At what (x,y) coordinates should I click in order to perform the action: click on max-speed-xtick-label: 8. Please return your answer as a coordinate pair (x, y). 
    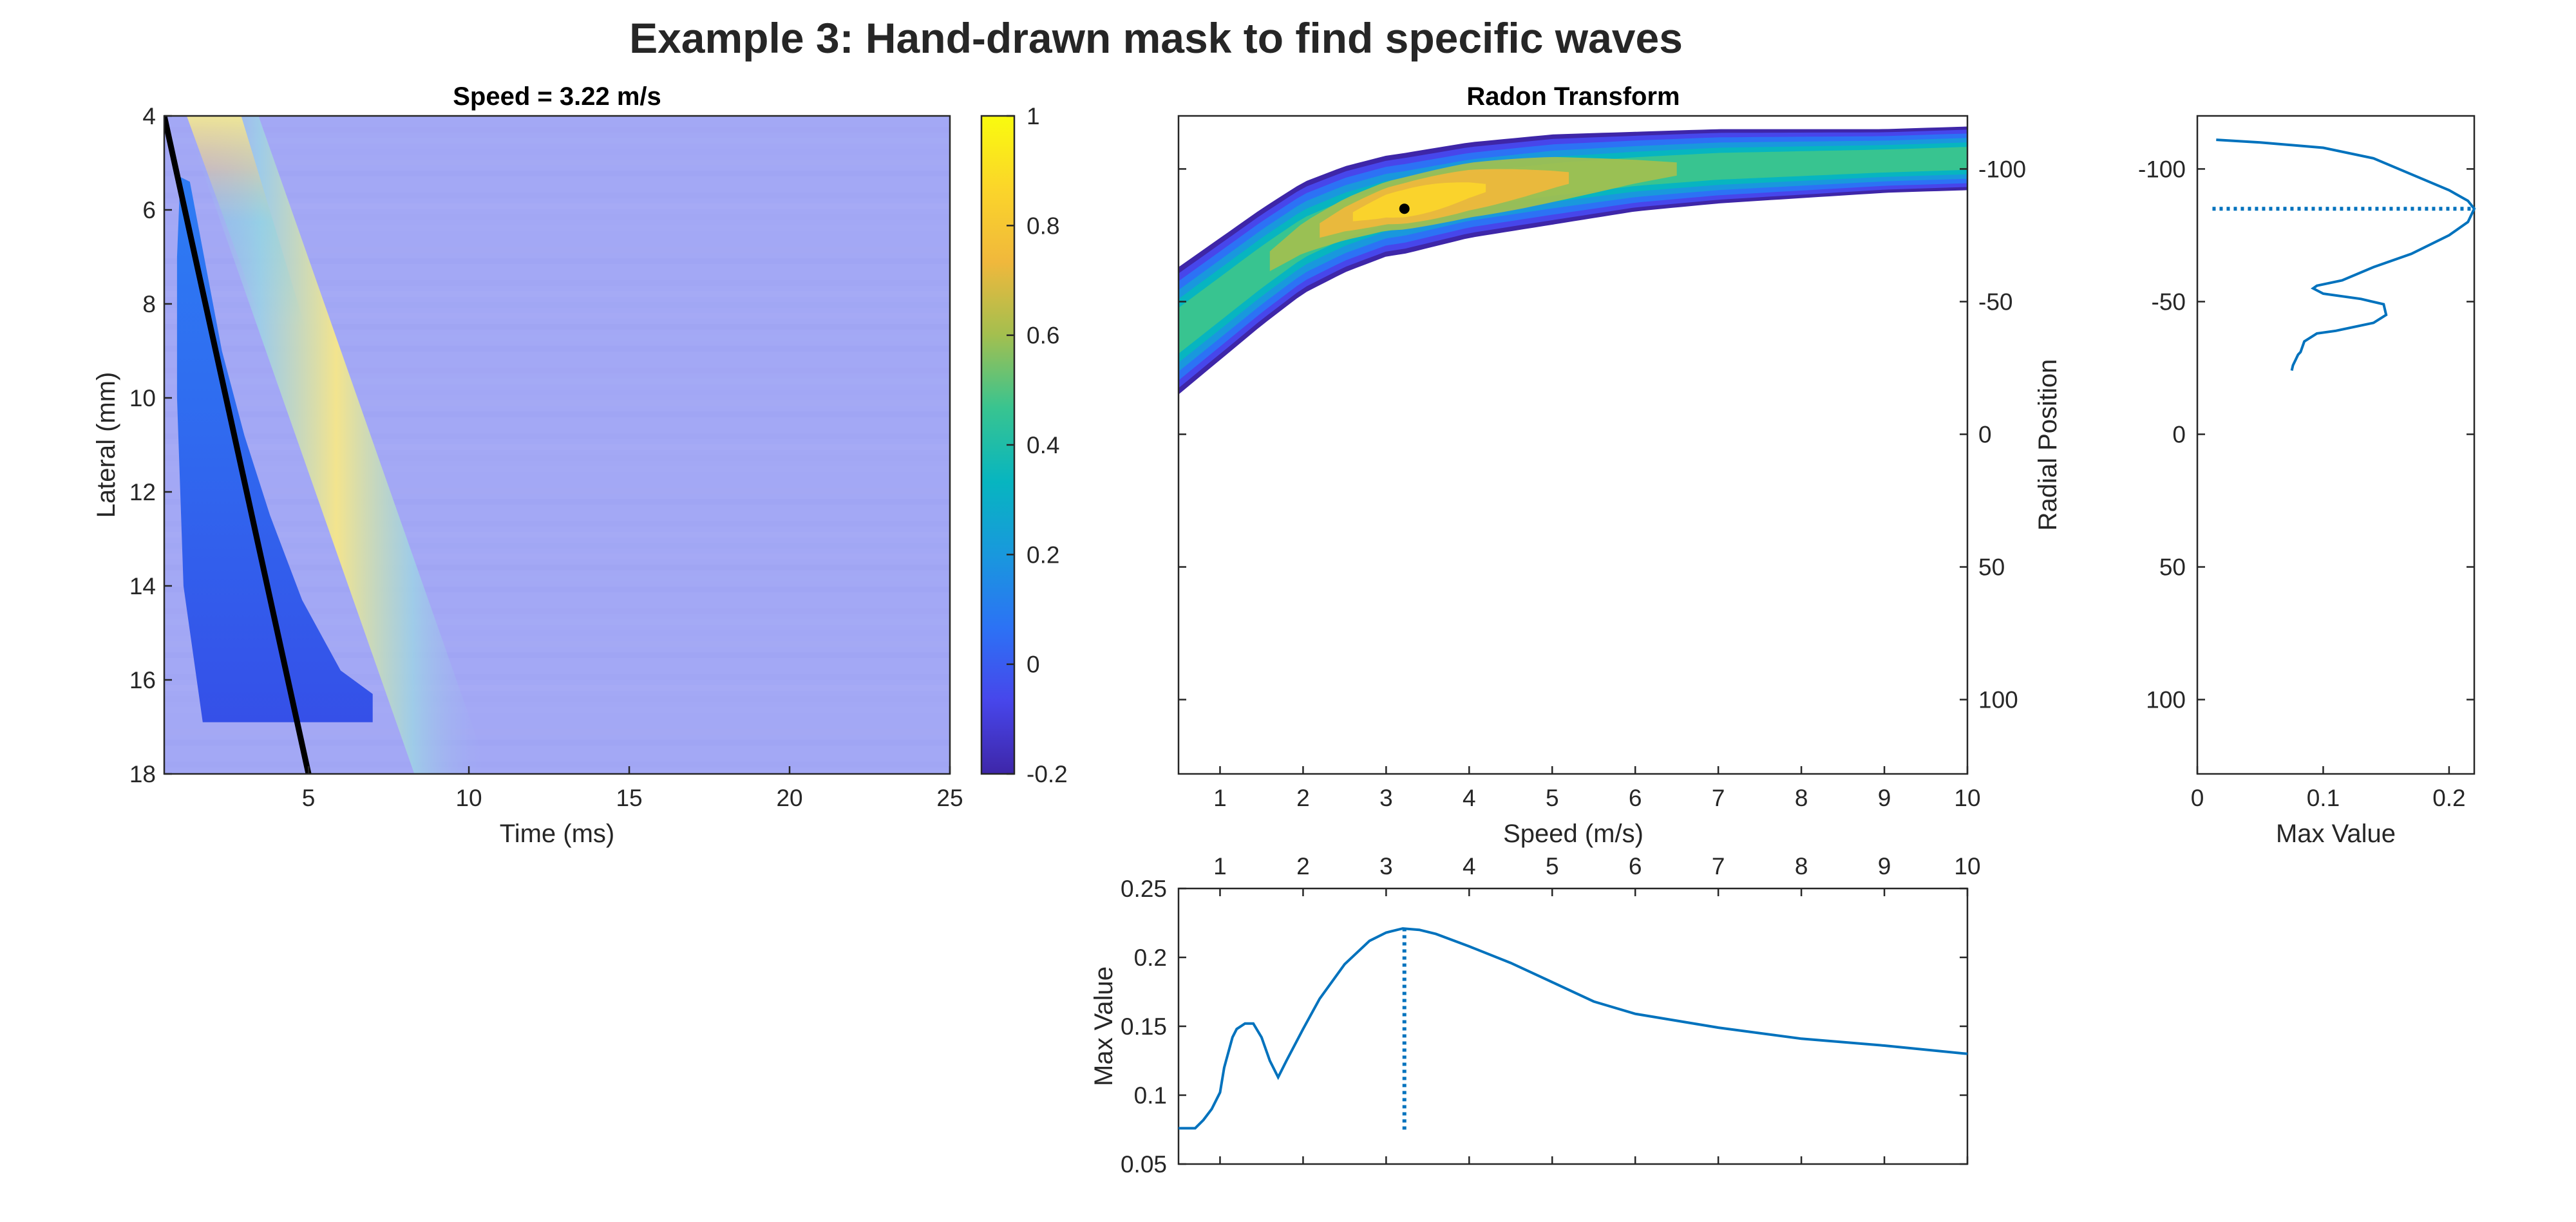
    Looking at the image, I should click on (1801, 866).